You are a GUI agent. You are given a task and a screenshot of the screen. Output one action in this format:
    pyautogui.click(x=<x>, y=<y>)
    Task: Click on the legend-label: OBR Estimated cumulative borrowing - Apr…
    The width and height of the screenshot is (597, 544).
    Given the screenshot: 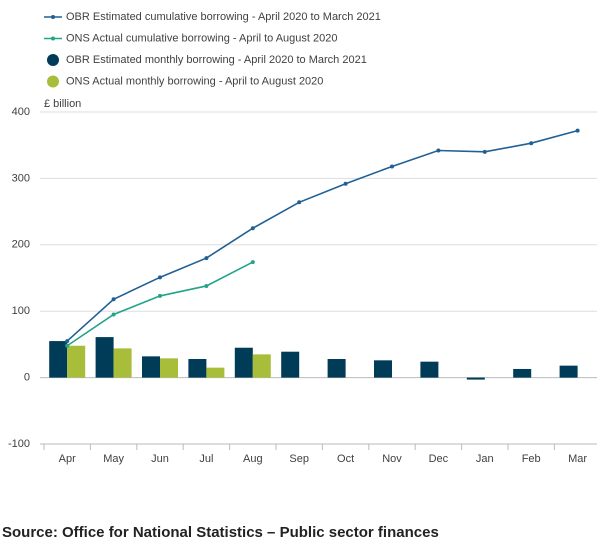 What is the action you would take?
    pyautogui.click(x=223, y=17)
    